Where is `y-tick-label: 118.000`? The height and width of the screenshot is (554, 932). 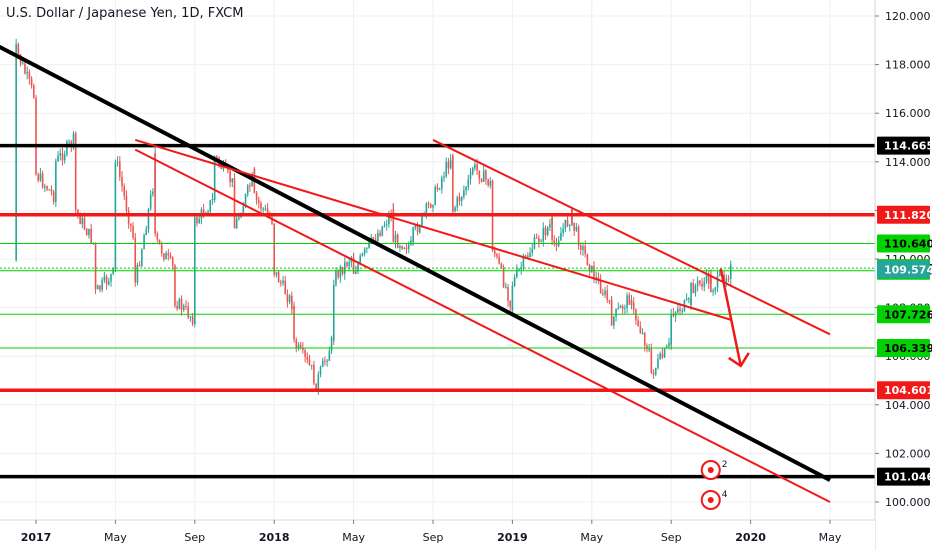 y-tick-label: 118.000 is located at coordinates (908, 65).